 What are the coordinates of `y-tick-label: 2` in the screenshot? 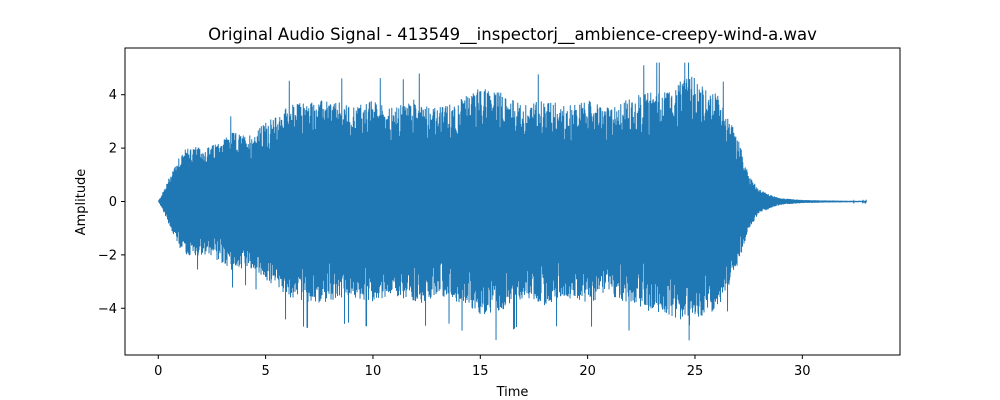 It's located at (113, 149).